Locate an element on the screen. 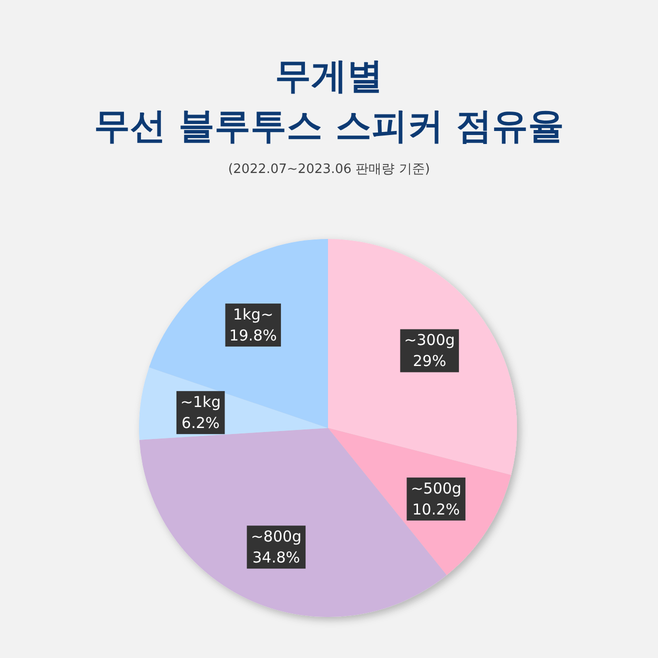 This screenshot has height=658, width=658. data-label: 34.8% is located at coordinates (276, 557).